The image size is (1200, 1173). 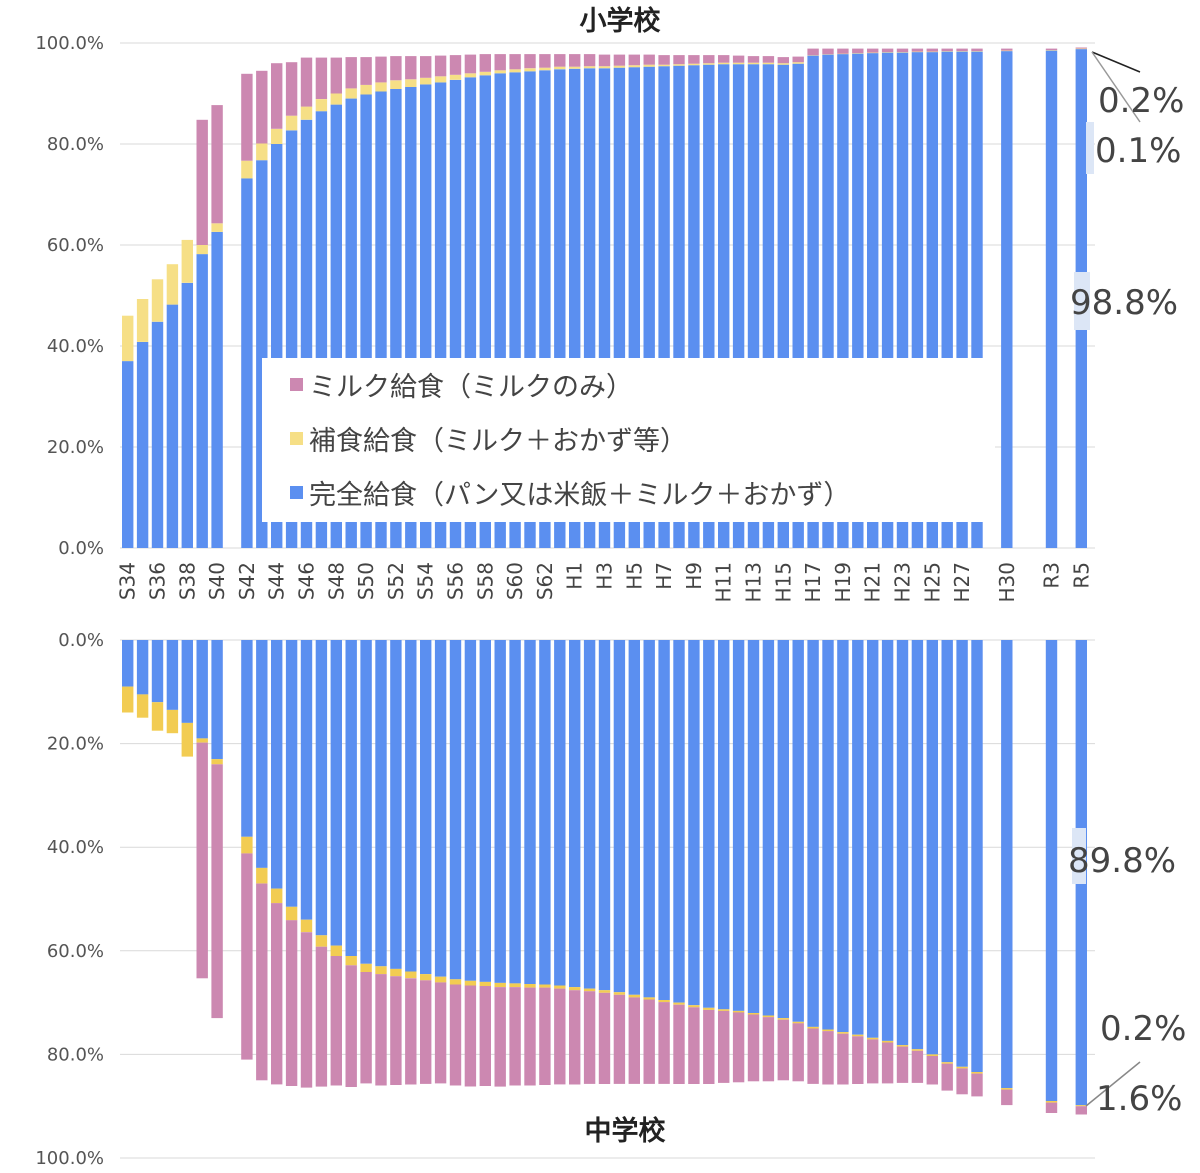 I want to click on bar-segment-S57-s2, so click(x=470, y=64).